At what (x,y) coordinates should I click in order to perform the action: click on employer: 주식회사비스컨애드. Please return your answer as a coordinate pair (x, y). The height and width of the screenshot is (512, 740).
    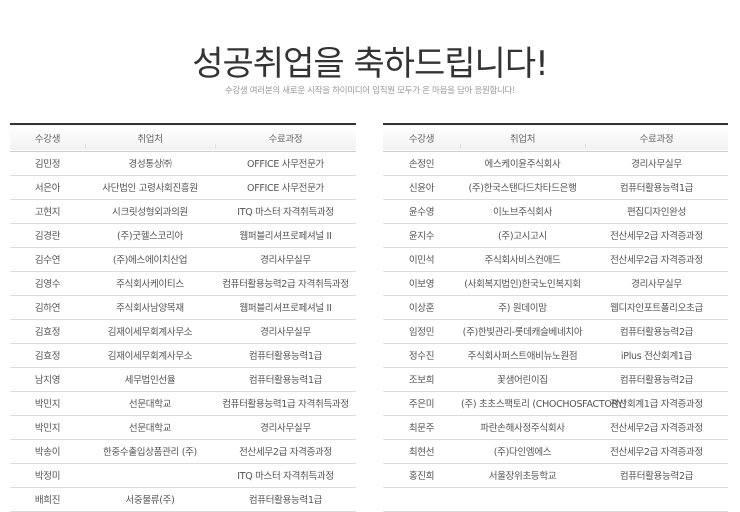
    Looking at the image, I should click on (522, 259).